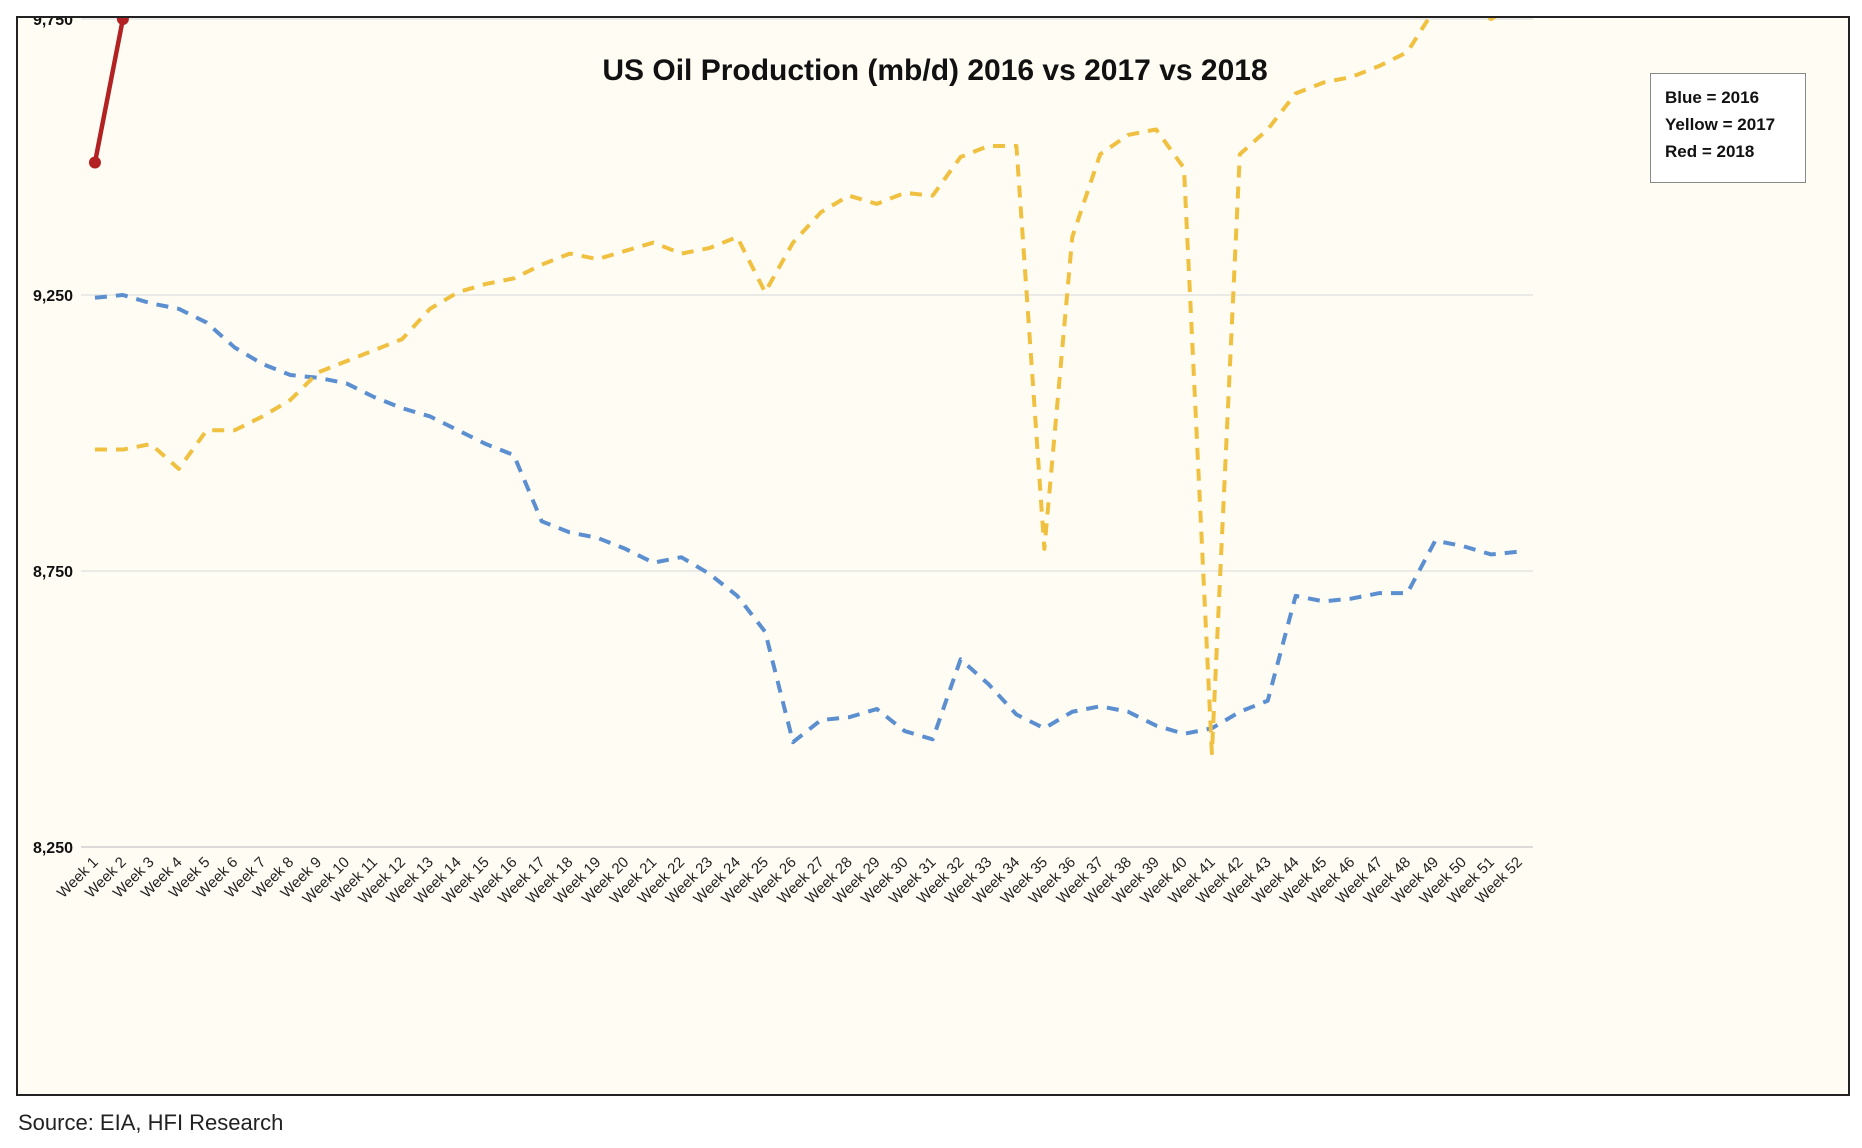 Image resolution: width=1862 pixels, height=1148 pixels. I want to click on legend-entry-2017: Yellow = 2017, so click(1720, 124).